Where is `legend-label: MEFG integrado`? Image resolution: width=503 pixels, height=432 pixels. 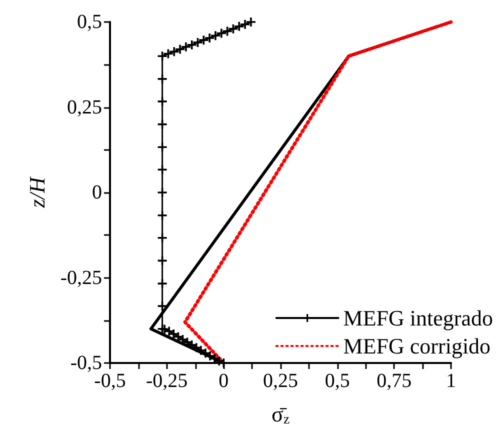 legend-label: MEFG integrado is located at coordinates (418, 318).